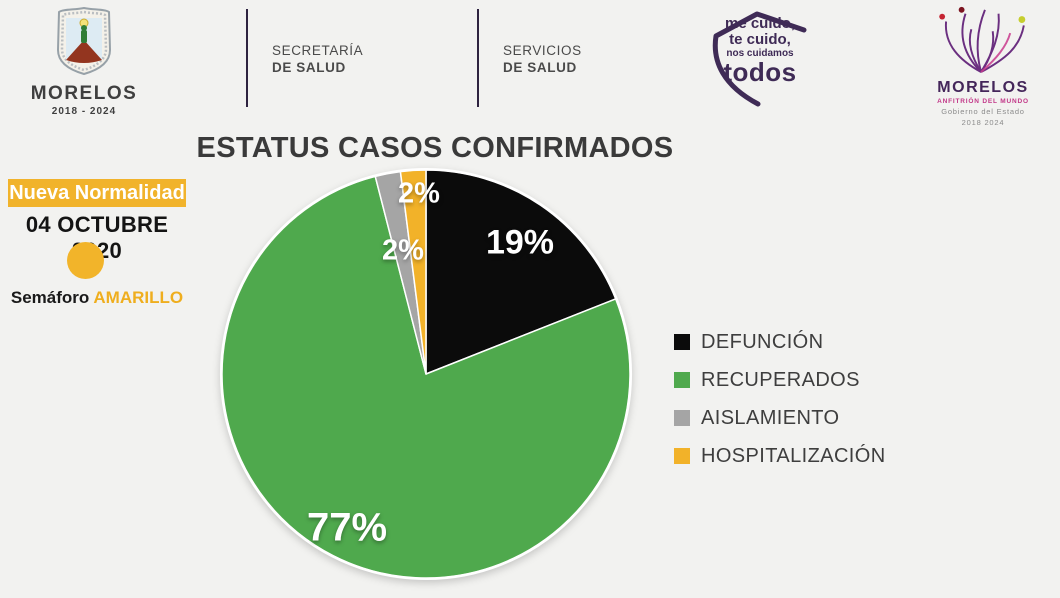 This screenshot has width=1060, height=598. What do you see at coordinates (318, 50) in the screenshot?
I see `secretaria-line1: SECRETARÍA` at bounding box center [318, 50].